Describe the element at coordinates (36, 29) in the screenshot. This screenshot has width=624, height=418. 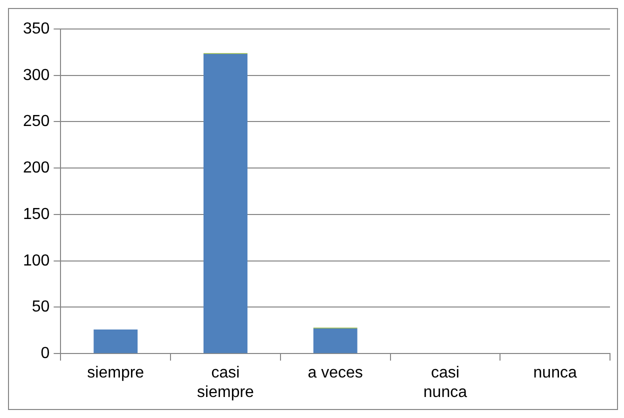
I see `y-tick-label: 350` at that location.